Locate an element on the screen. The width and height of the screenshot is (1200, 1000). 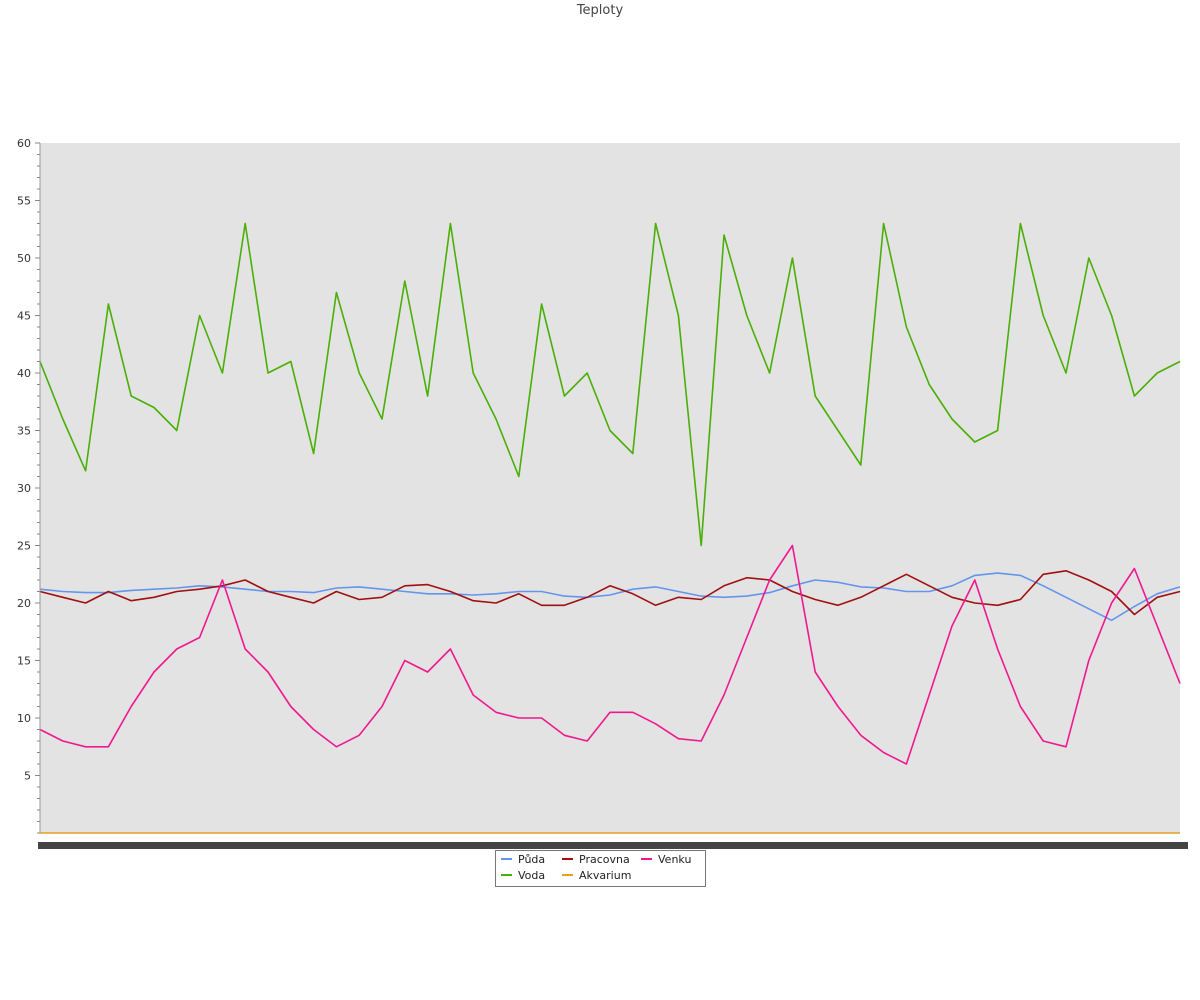
legend-item-pracovna: Pracovna is located at coordinates (596, 860).